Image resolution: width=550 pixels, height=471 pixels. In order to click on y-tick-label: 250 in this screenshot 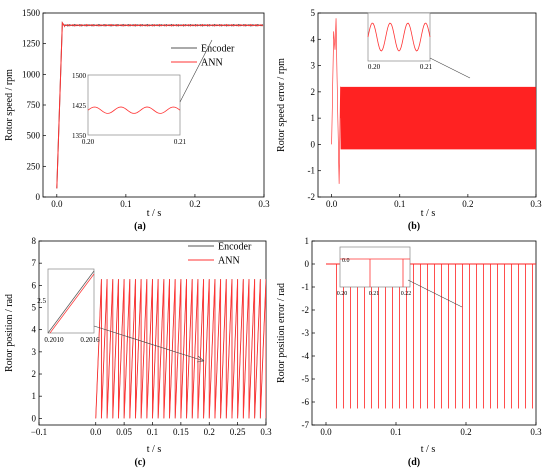, I will do `click(34, 166)`.